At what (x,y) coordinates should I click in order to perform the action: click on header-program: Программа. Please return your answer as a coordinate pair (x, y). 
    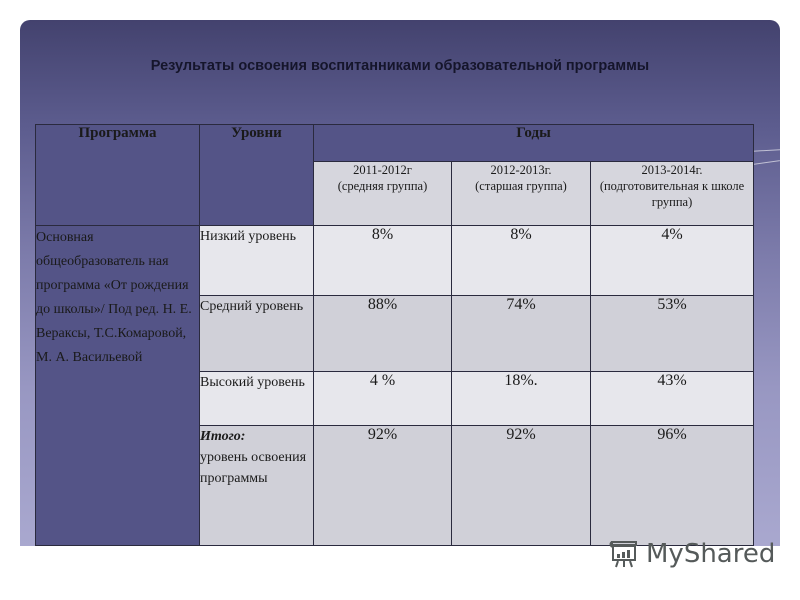
    Looking at the image, I should click on (117, 175).